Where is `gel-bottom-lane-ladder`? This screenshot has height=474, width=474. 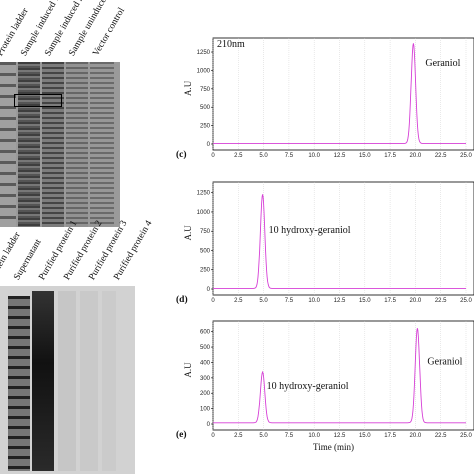
gel-bottom-lane-ladder is located at coordinates (19, 383).